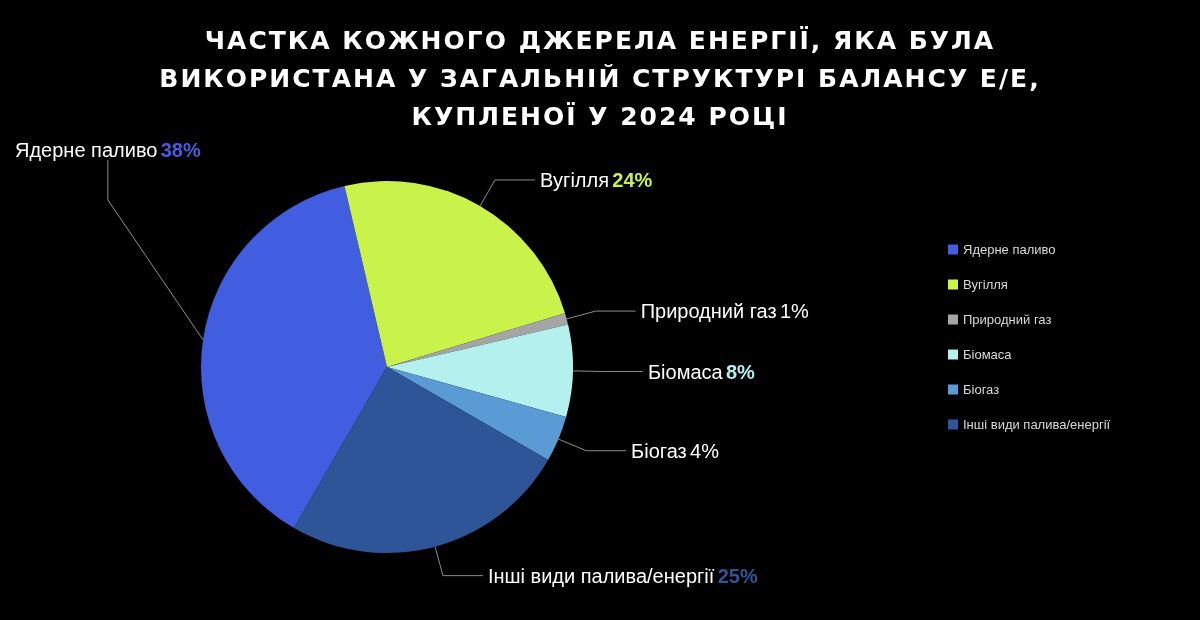 This screenshot has height=620, width=1200. I want to click on slice-label: Природний газ, so click(708, 311).